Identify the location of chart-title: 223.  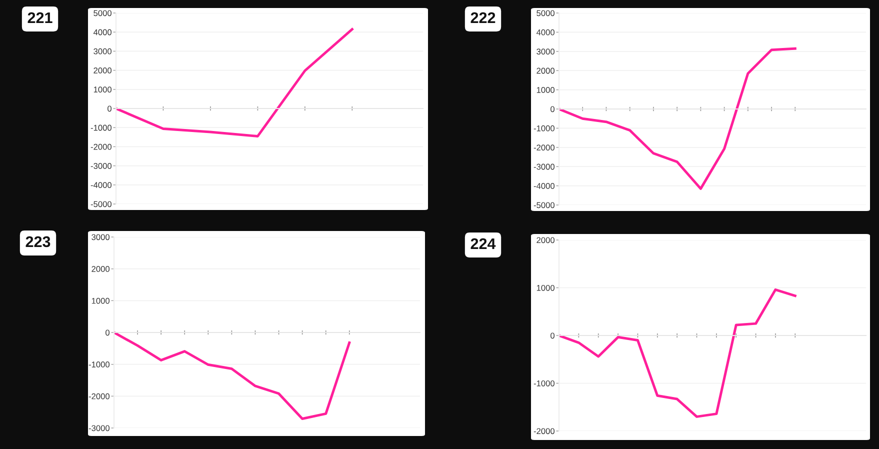
(38, 242).